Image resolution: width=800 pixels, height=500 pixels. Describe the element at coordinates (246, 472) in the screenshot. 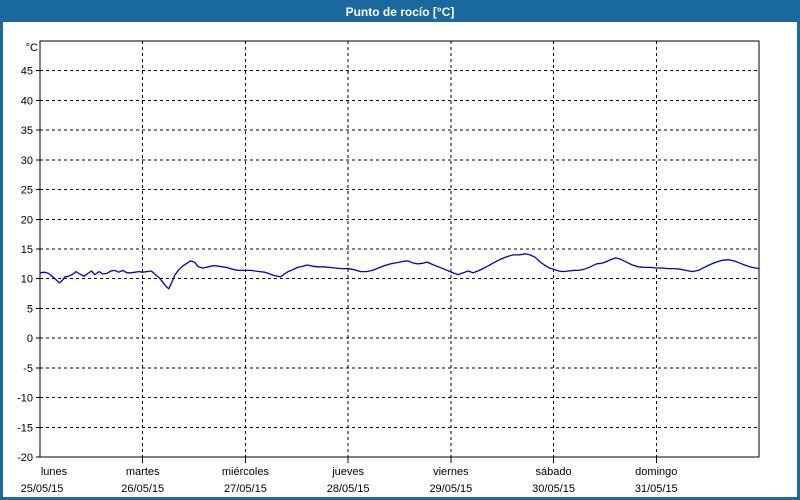

I see `day-name-label: miércoles` at that location.